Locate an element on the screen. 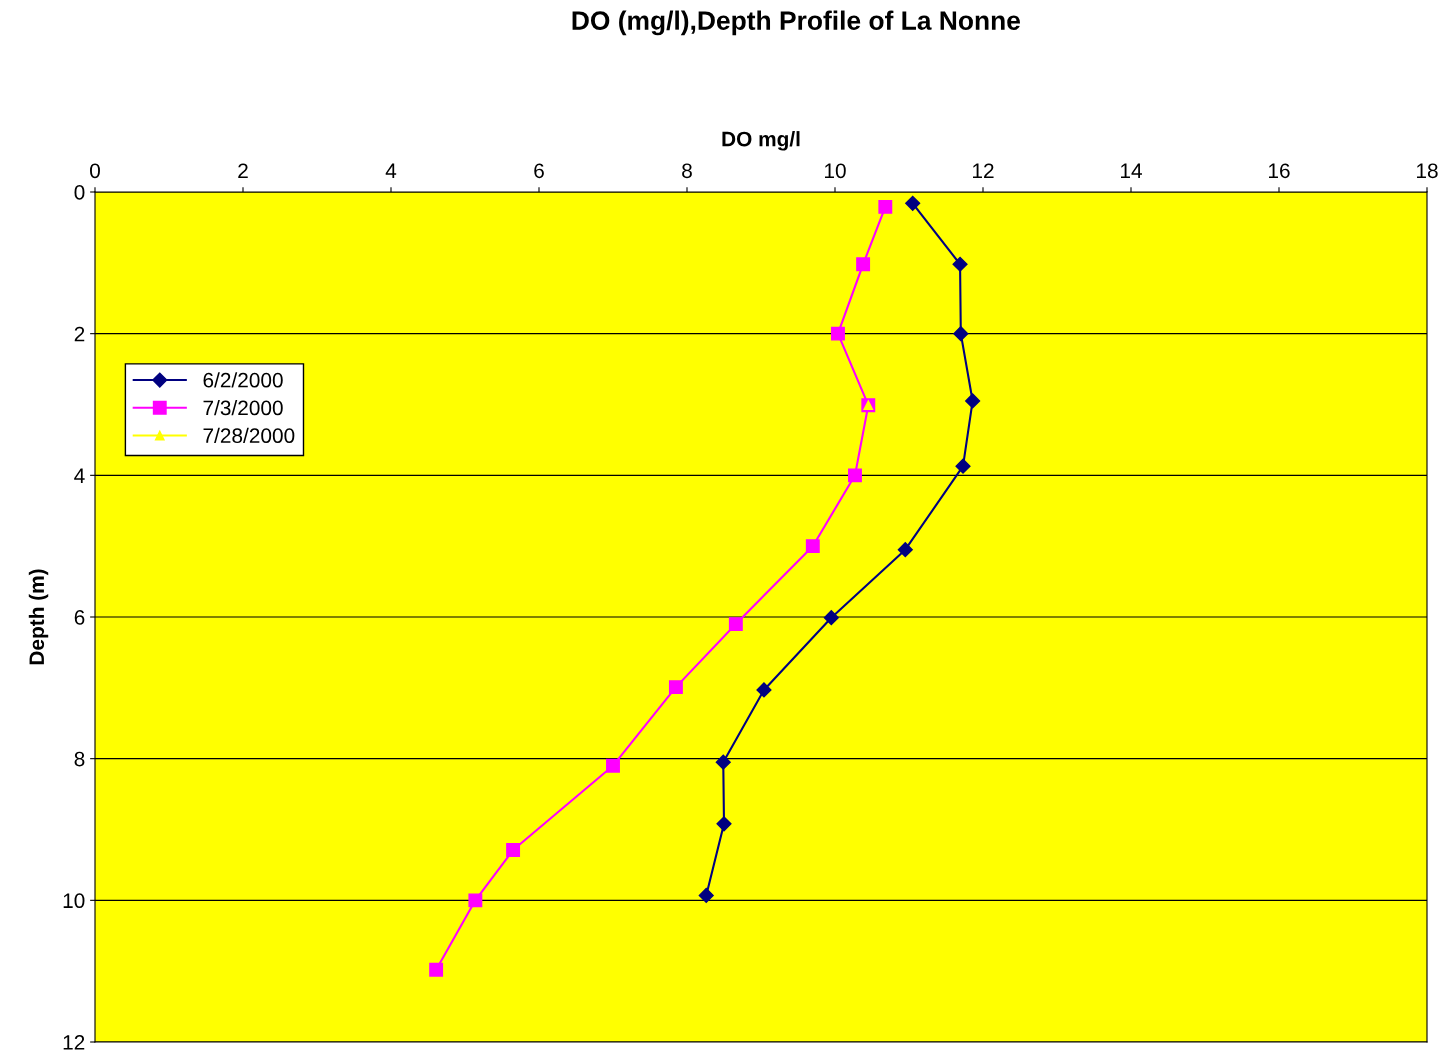  x-tick-label: 2 is located at coordinates (243, 170).